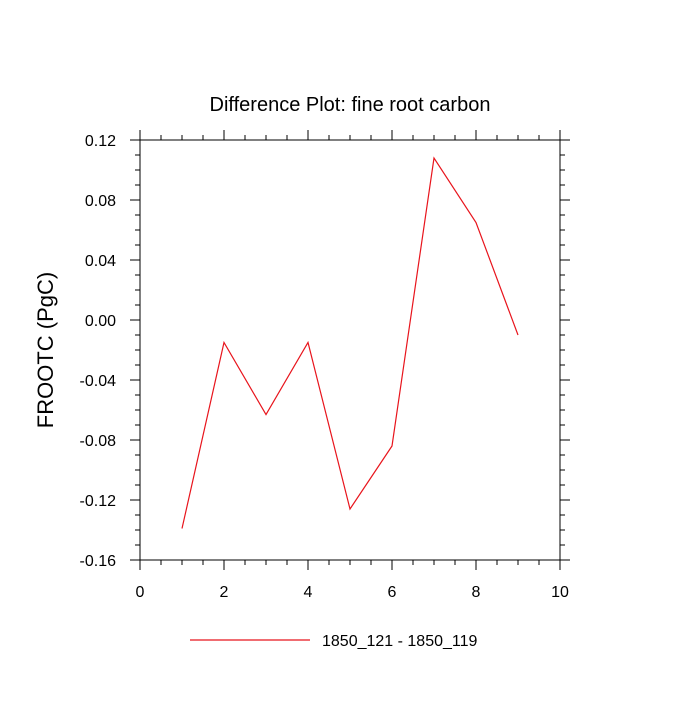  Describe the element at coordinates (400, 641) in the screenshot. I see `legend-label-0: 1850_121 - 1850_119` at that location.